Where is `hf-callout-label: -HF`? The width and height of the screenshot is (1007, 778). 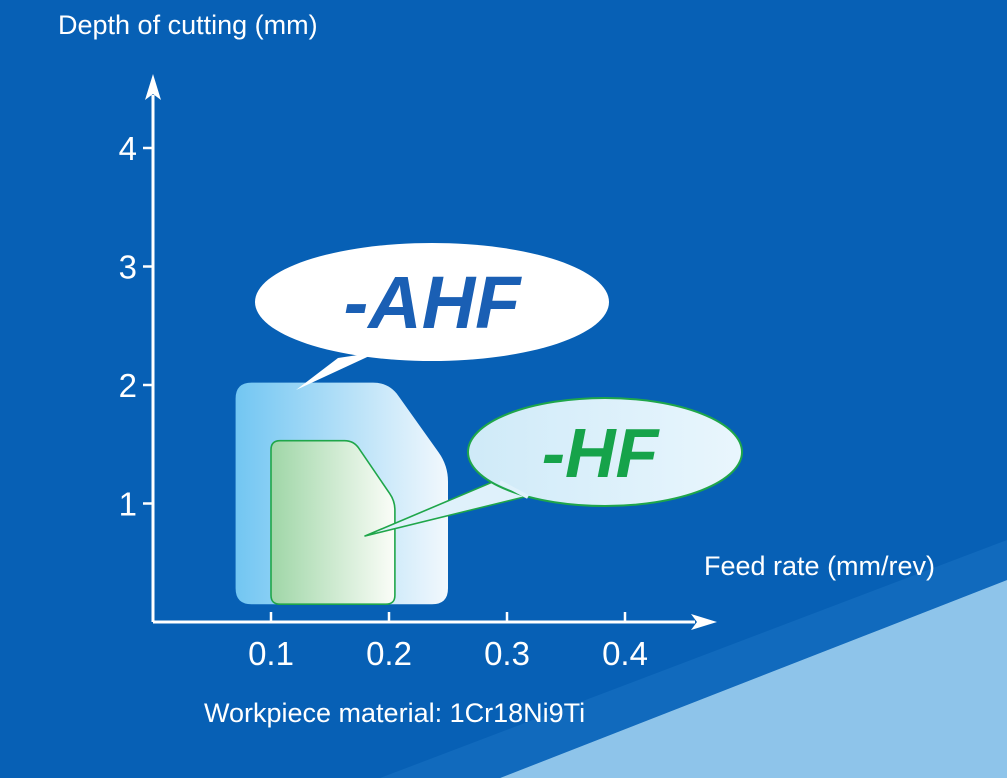
hf-callout-label: -HF is located at coordinates (601, 453).